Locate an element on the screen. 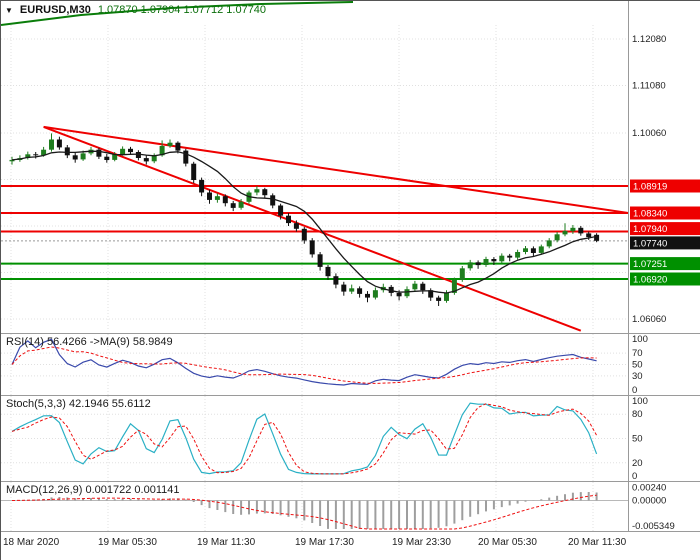  ohlc-values: 1.07870 1.07904 1.07712 1.07740 is located at coordinates (182, 10).